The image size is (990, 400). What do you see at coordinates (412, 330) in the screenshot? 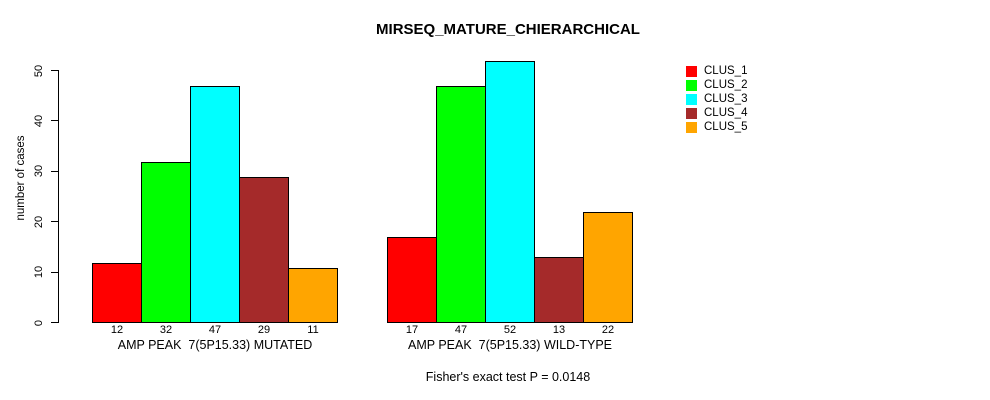
I see `bar-value-label: 17` at bounding box center [412, 330].